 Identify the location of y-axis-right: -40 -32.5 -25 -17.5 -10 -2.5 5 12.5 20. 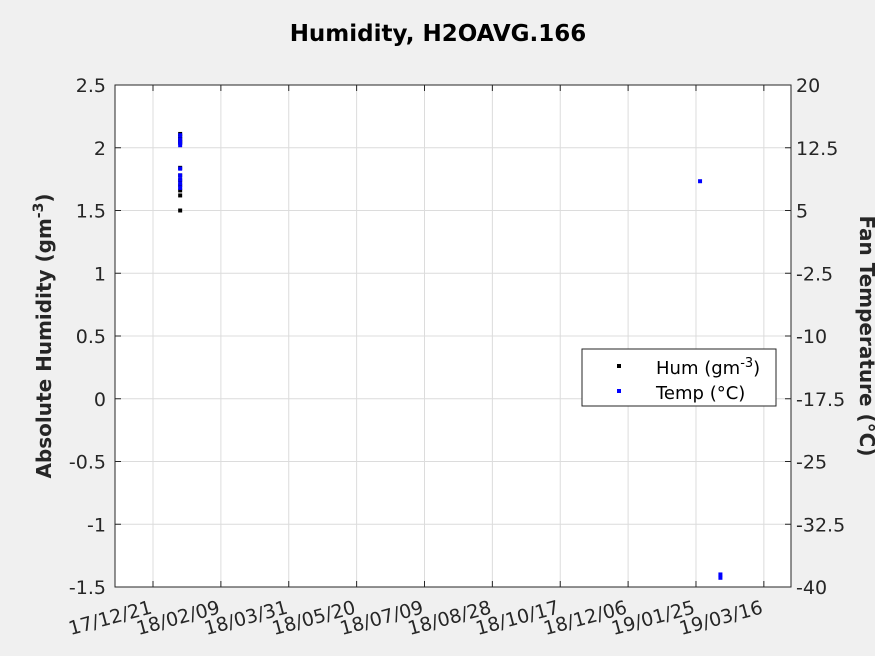
(815, 337).